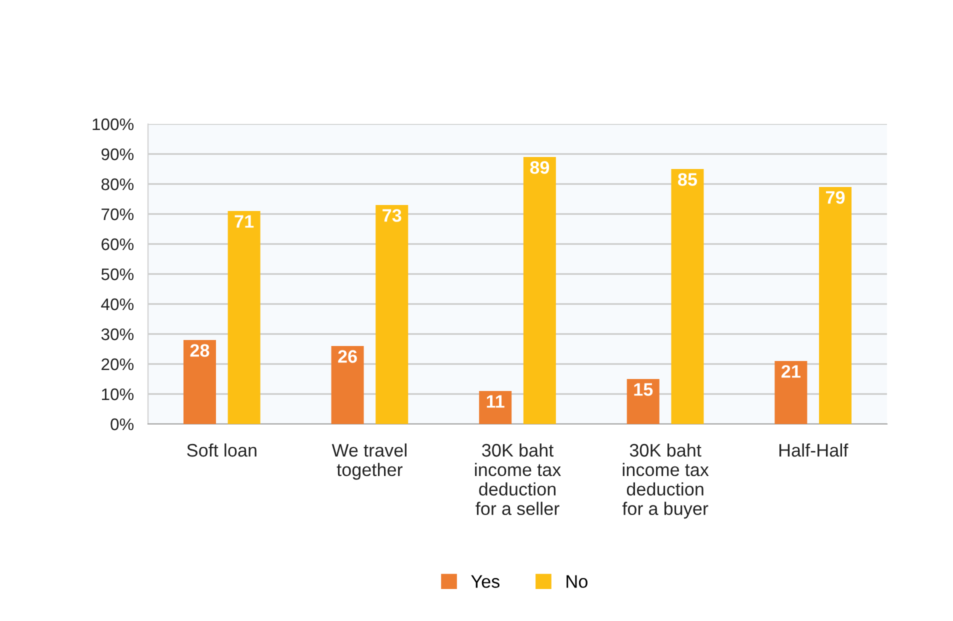  What do you see at coordinates (791, 371) in the screenshot?
I see `data-label: 21` at bounding box center [791, 371].